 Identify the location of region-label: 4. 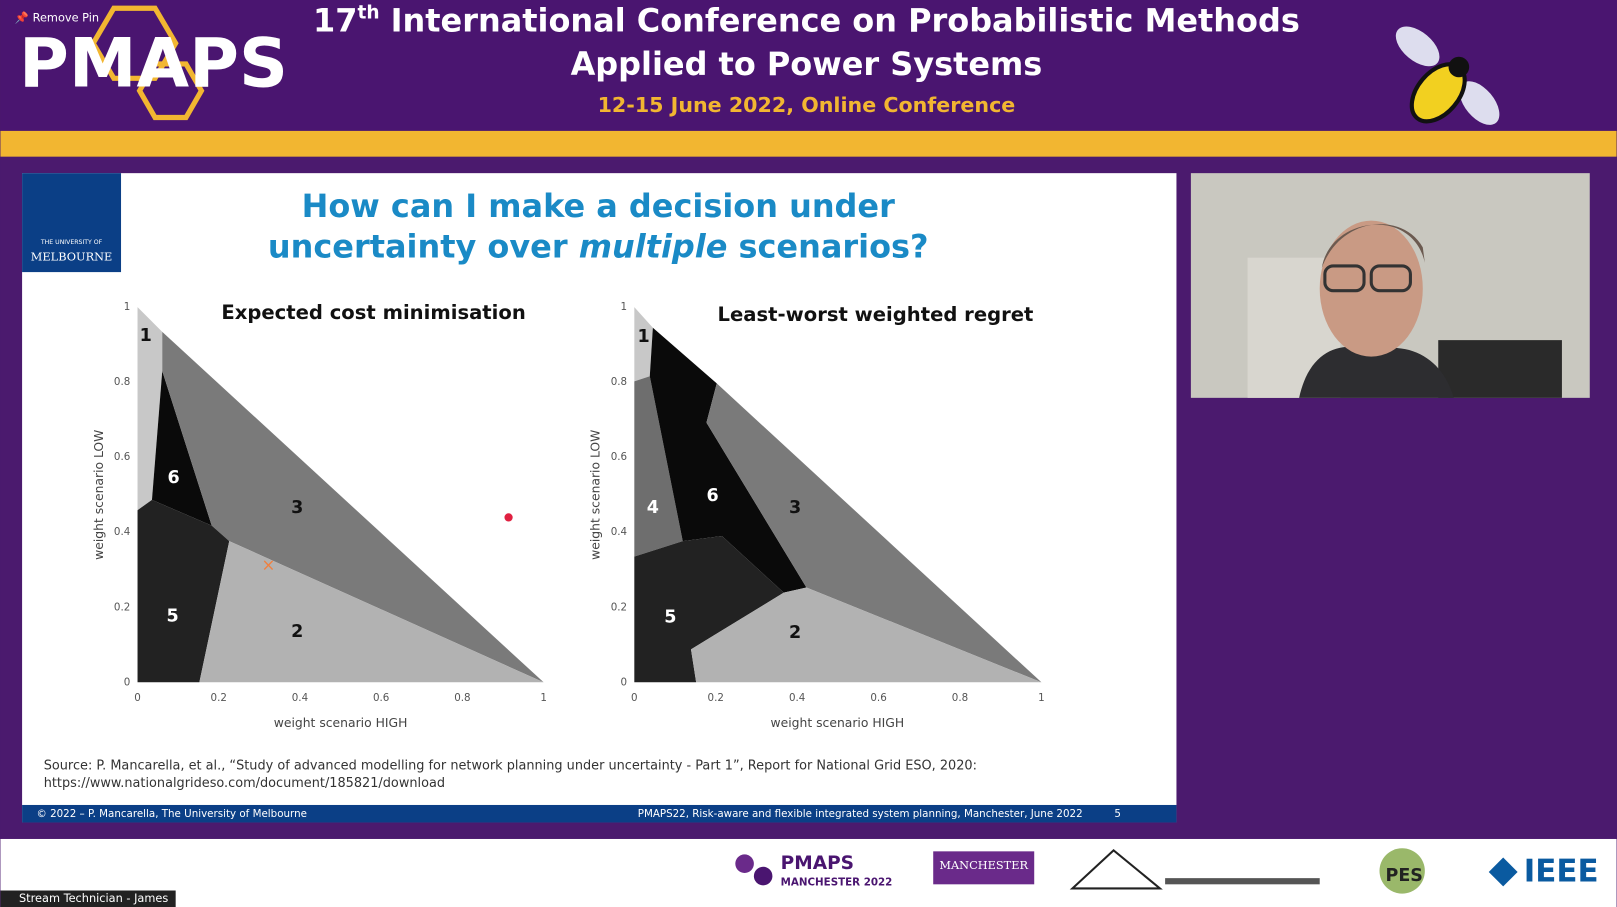
(653, 508).